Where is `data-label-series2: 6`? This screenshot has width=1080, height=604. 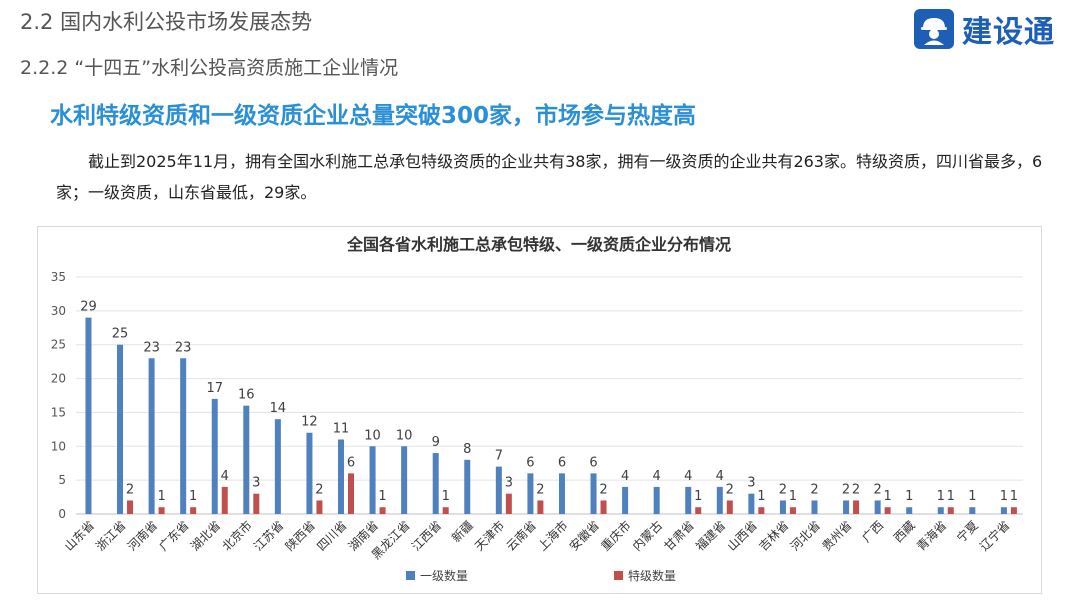 data-label-series2: 6 is located at coordinates (351, 462).